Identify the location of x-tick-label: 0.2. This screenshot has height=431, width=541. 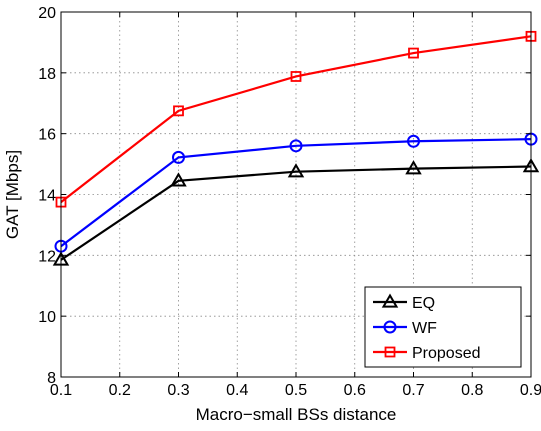
(120, 390).